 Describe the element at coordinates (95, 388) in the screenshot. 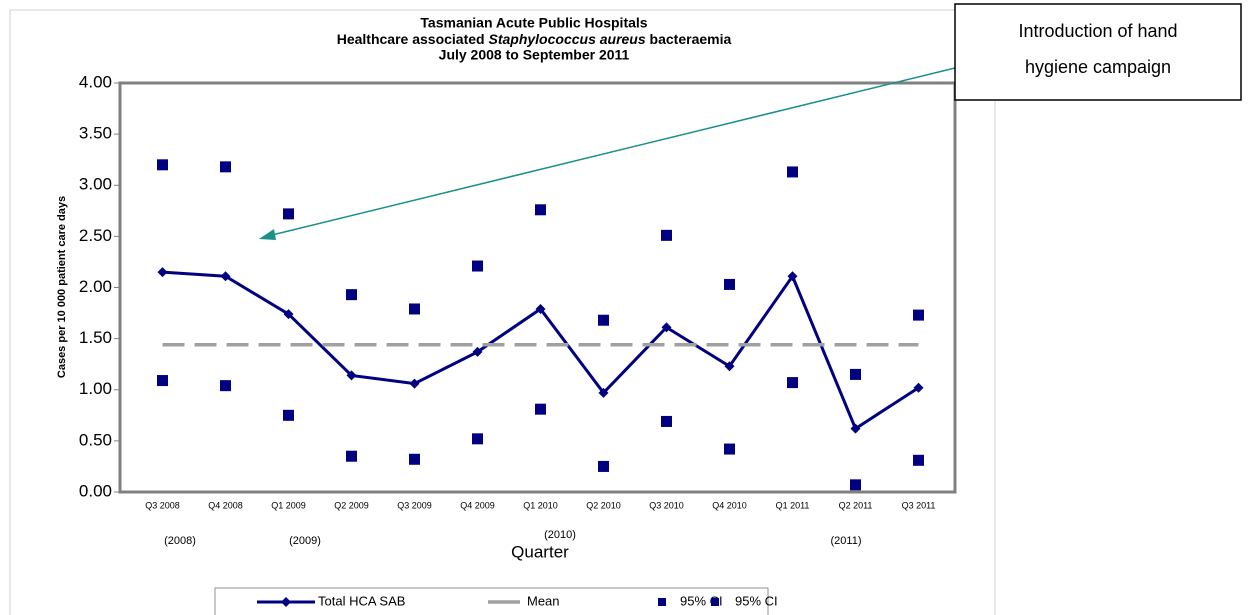

I see `y-tick-label: 1.00` at that location.